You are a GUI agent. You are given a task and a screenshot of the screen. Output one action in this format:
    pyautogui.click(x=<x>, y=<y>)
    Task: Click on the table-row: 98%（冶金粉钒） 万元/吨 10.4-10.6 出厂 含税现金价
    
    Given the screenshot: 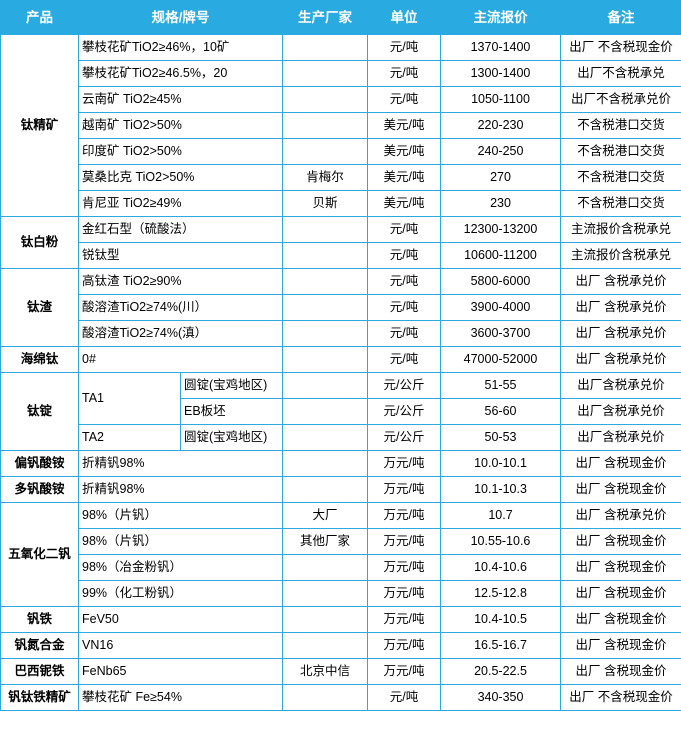 What is the action you would take?
    pyautogui.click(x=341, y=567)
    